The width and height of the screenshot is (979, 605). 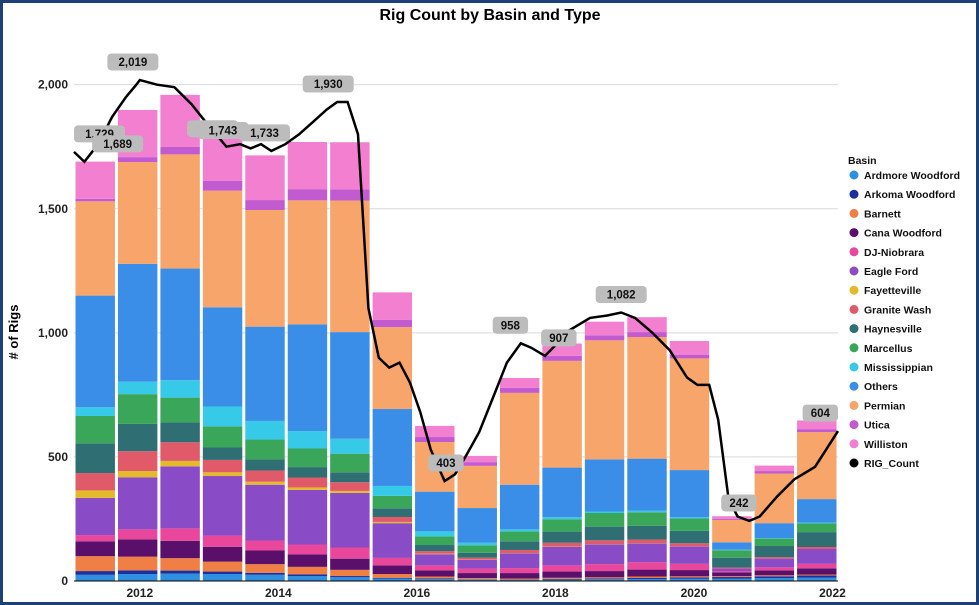 I want to click on annotation-label: 1,689, so click(x=117, y=145).